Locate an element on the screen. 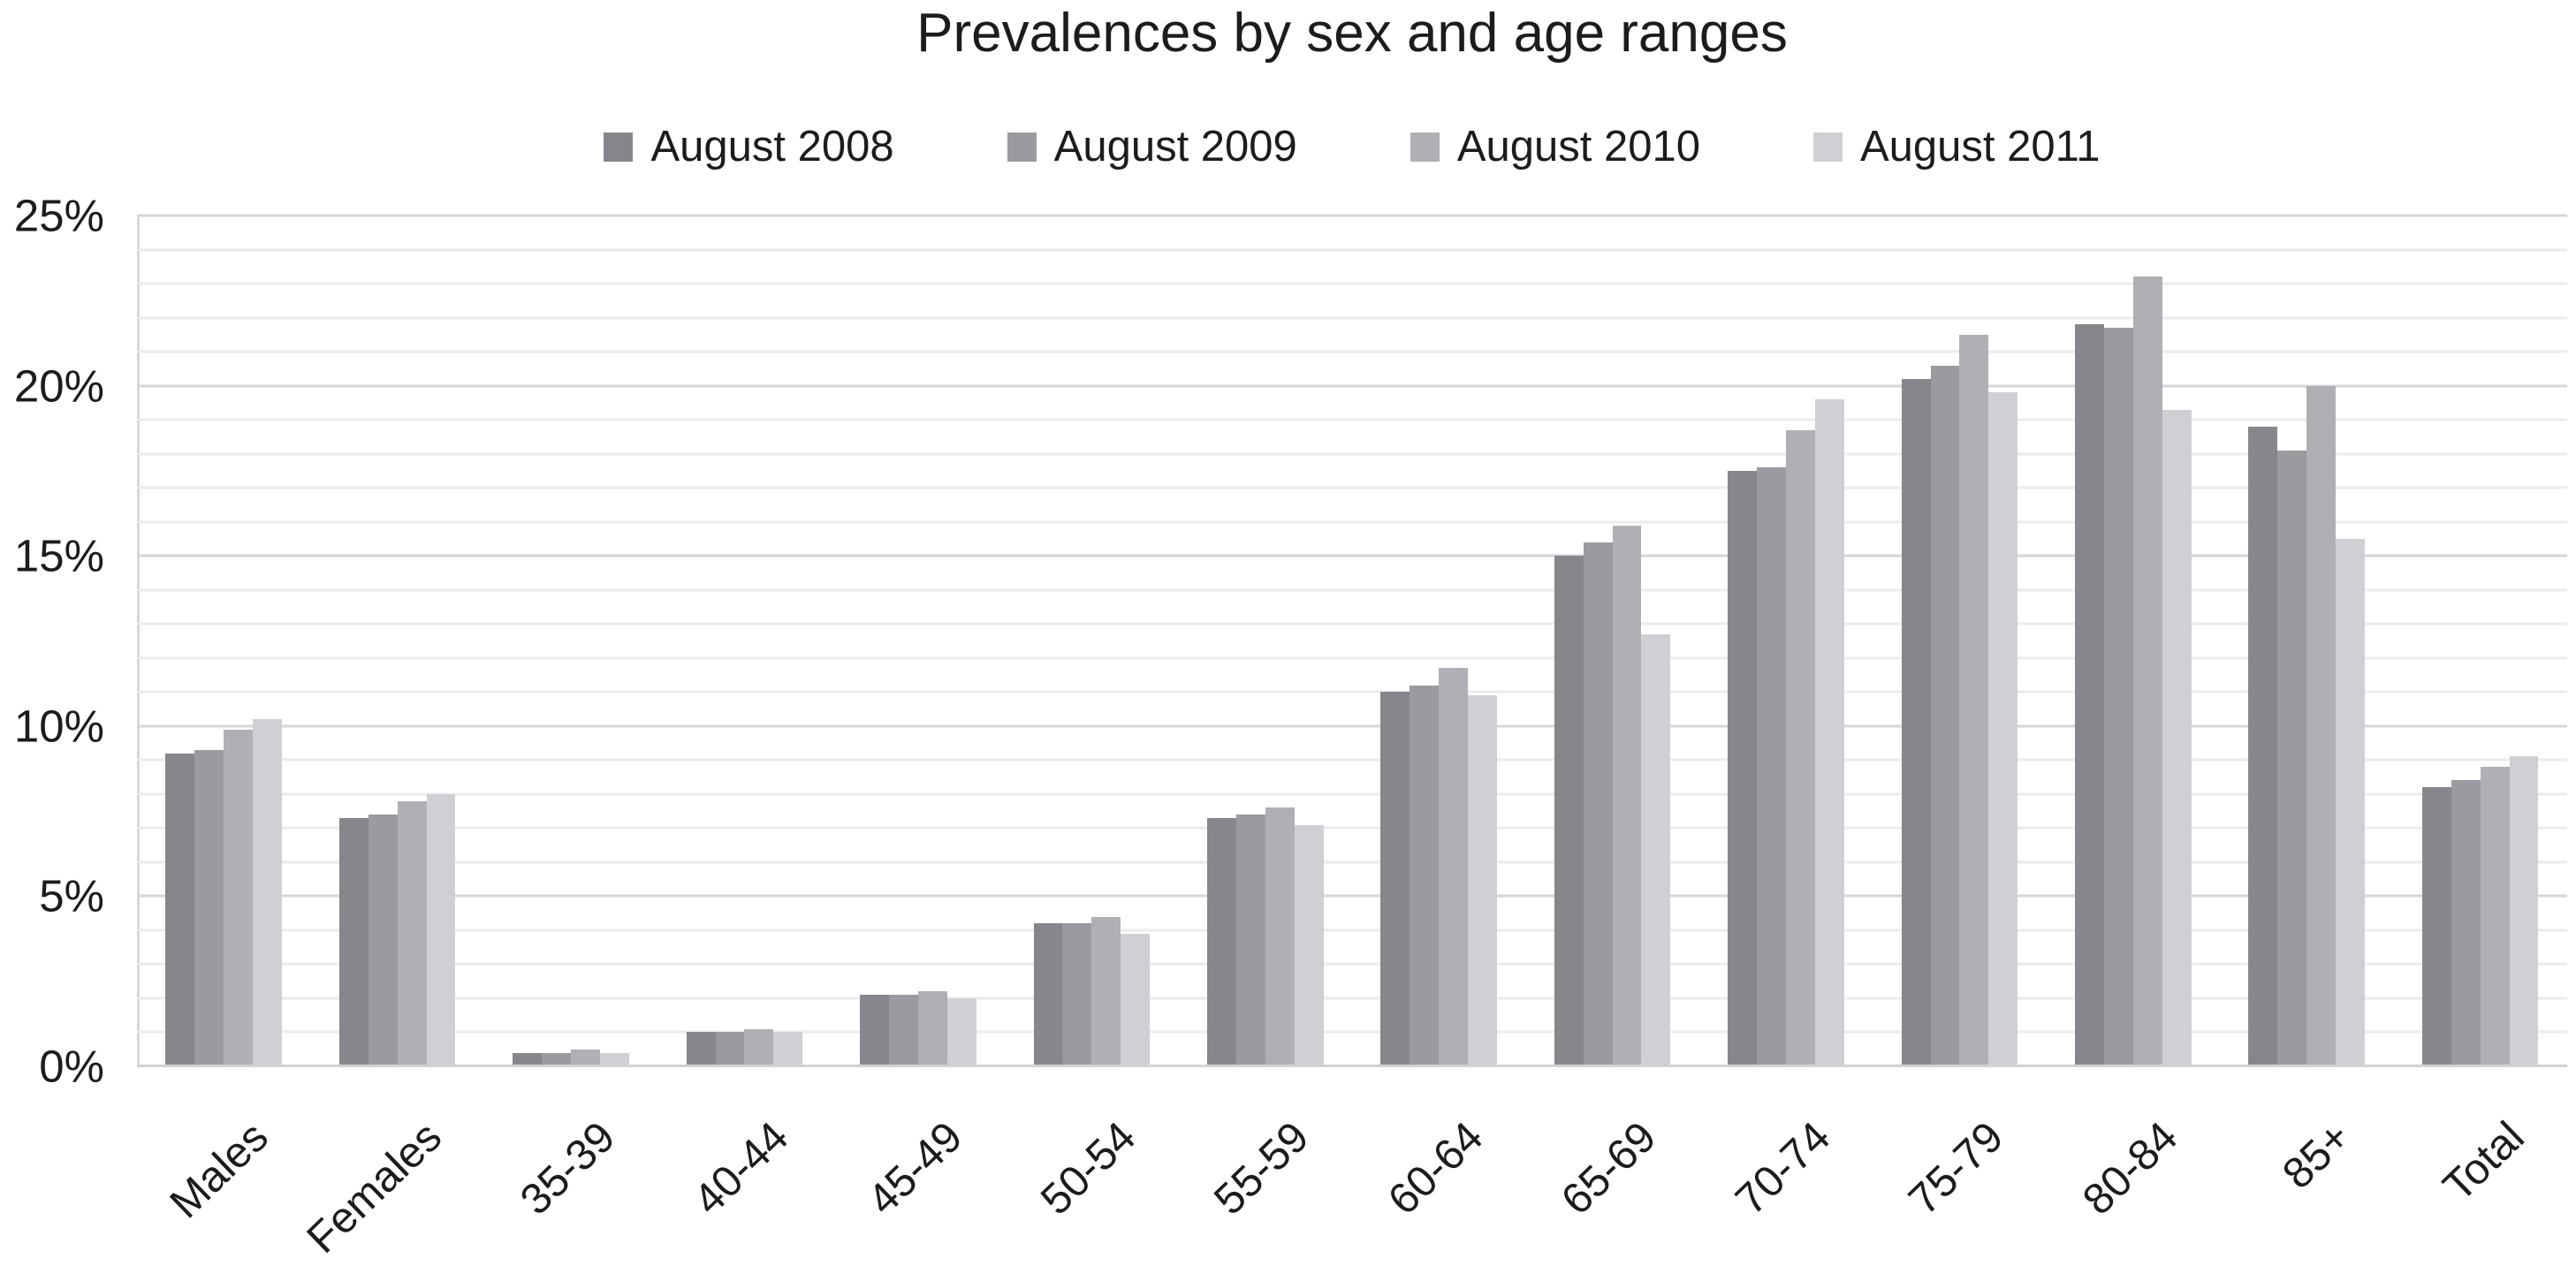 The height and width of the screenshot is (1281, 2576). x-tick-label-35-39: 35-39 is located at coordinates (568, 1168).